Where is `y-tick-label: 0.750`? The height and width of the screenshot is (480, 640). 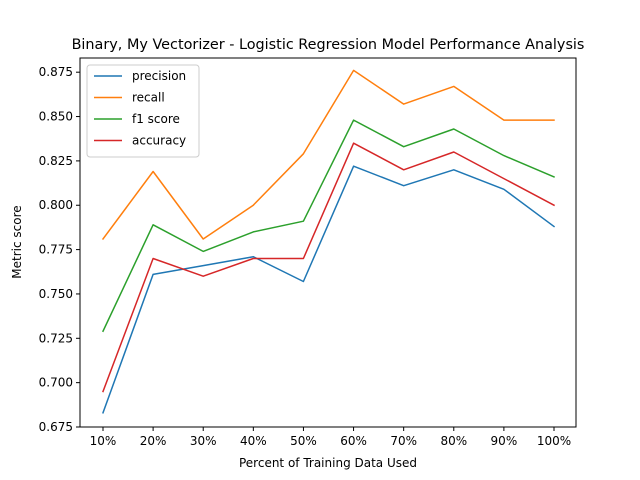
y-tick-label: 0.750 is located at coordinates (56, 294).